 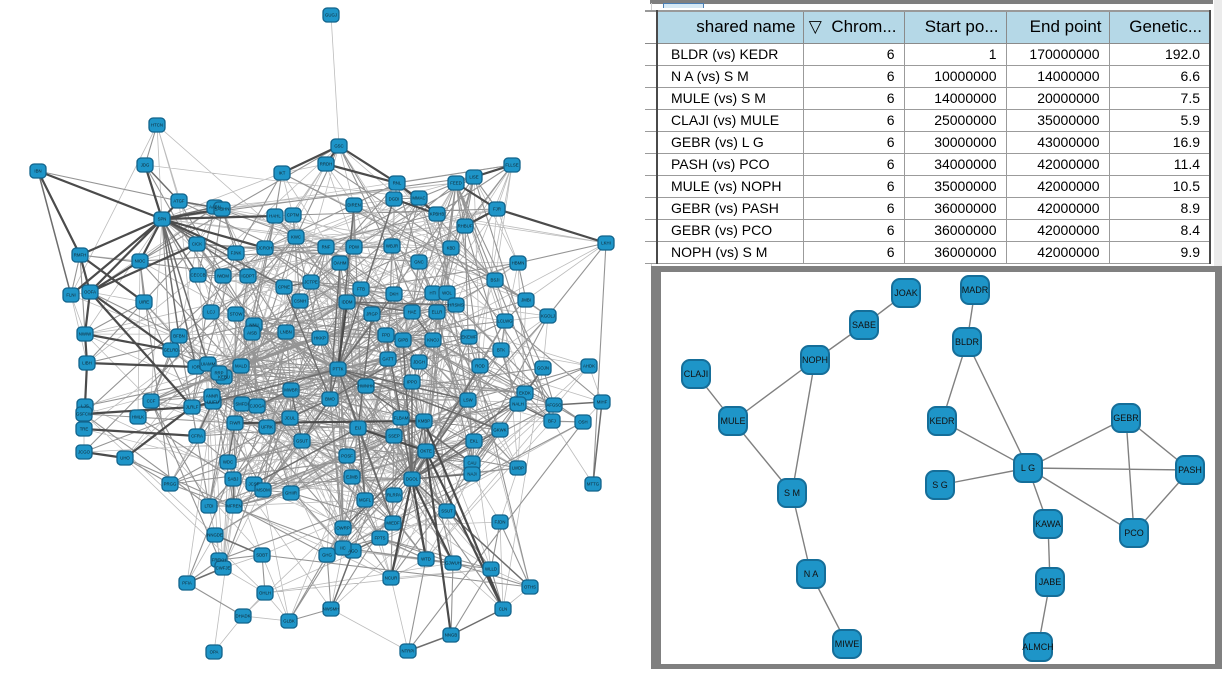 I want to click on svg-text: GKWK, so click(x=499, y=430).